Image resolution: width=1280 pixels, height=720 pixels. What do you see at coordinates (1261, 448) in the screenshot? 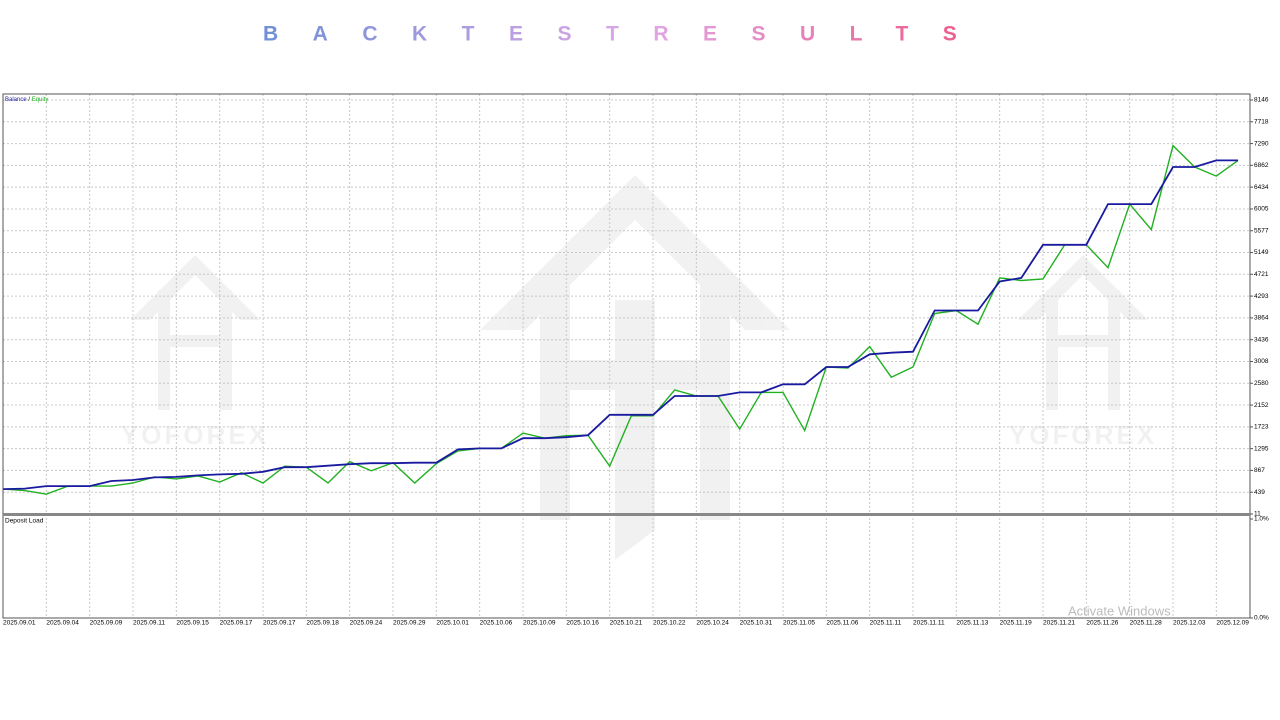
I see `y-tick-label: 1295` at bounding box center [1261, 448].